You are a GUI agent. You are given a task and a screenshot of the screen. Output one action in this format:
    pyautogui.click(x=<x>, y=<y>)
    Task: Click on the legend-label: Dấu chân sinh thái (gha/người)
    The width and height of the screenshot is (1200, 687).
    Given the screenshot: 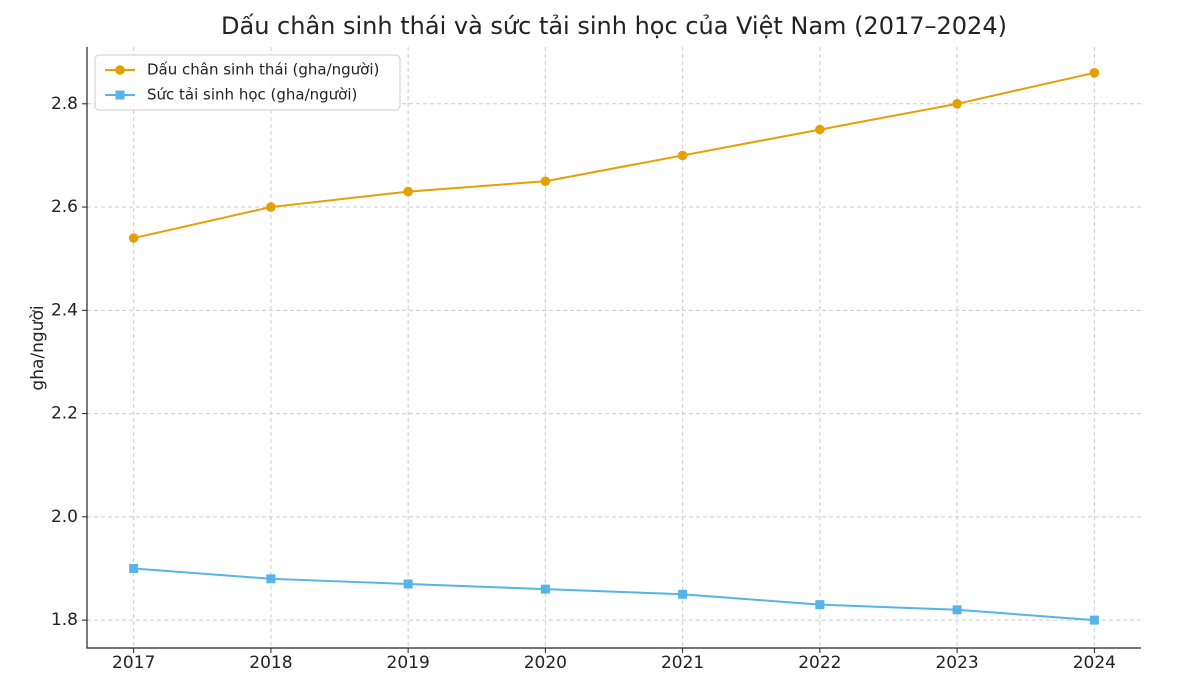 What is the action you would take?
    pyautogui.click(x=263, y=70)
    